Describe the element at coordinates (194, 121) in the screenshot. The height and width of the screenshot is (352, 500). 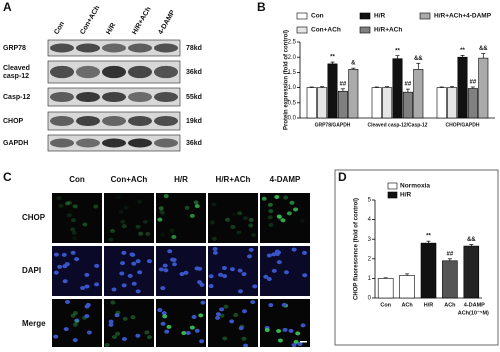
I see `size-label: 19kd` at that location.